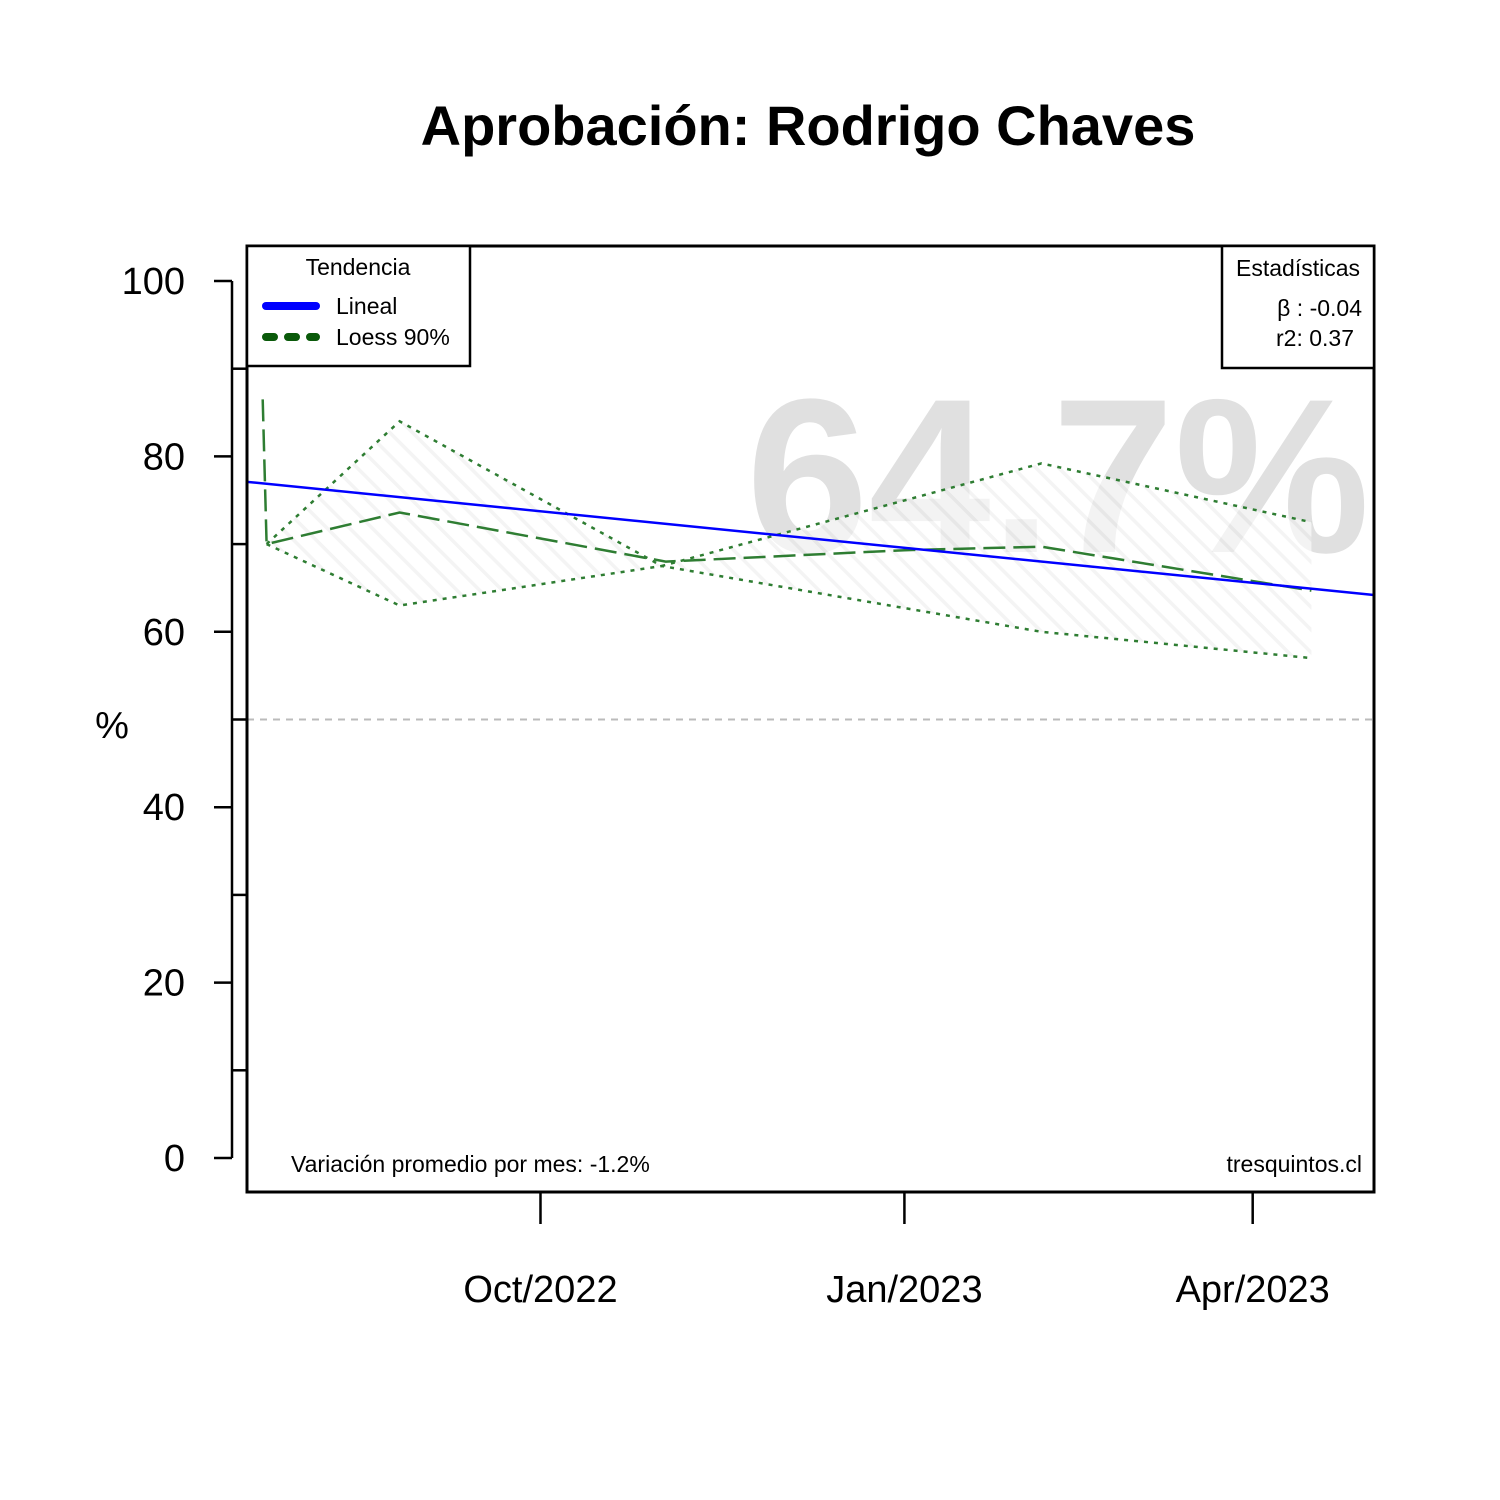  Describe the element at coordinates (393, 337) in the screenshot. I see `legend-label-loess: Loess 90%` at that location.